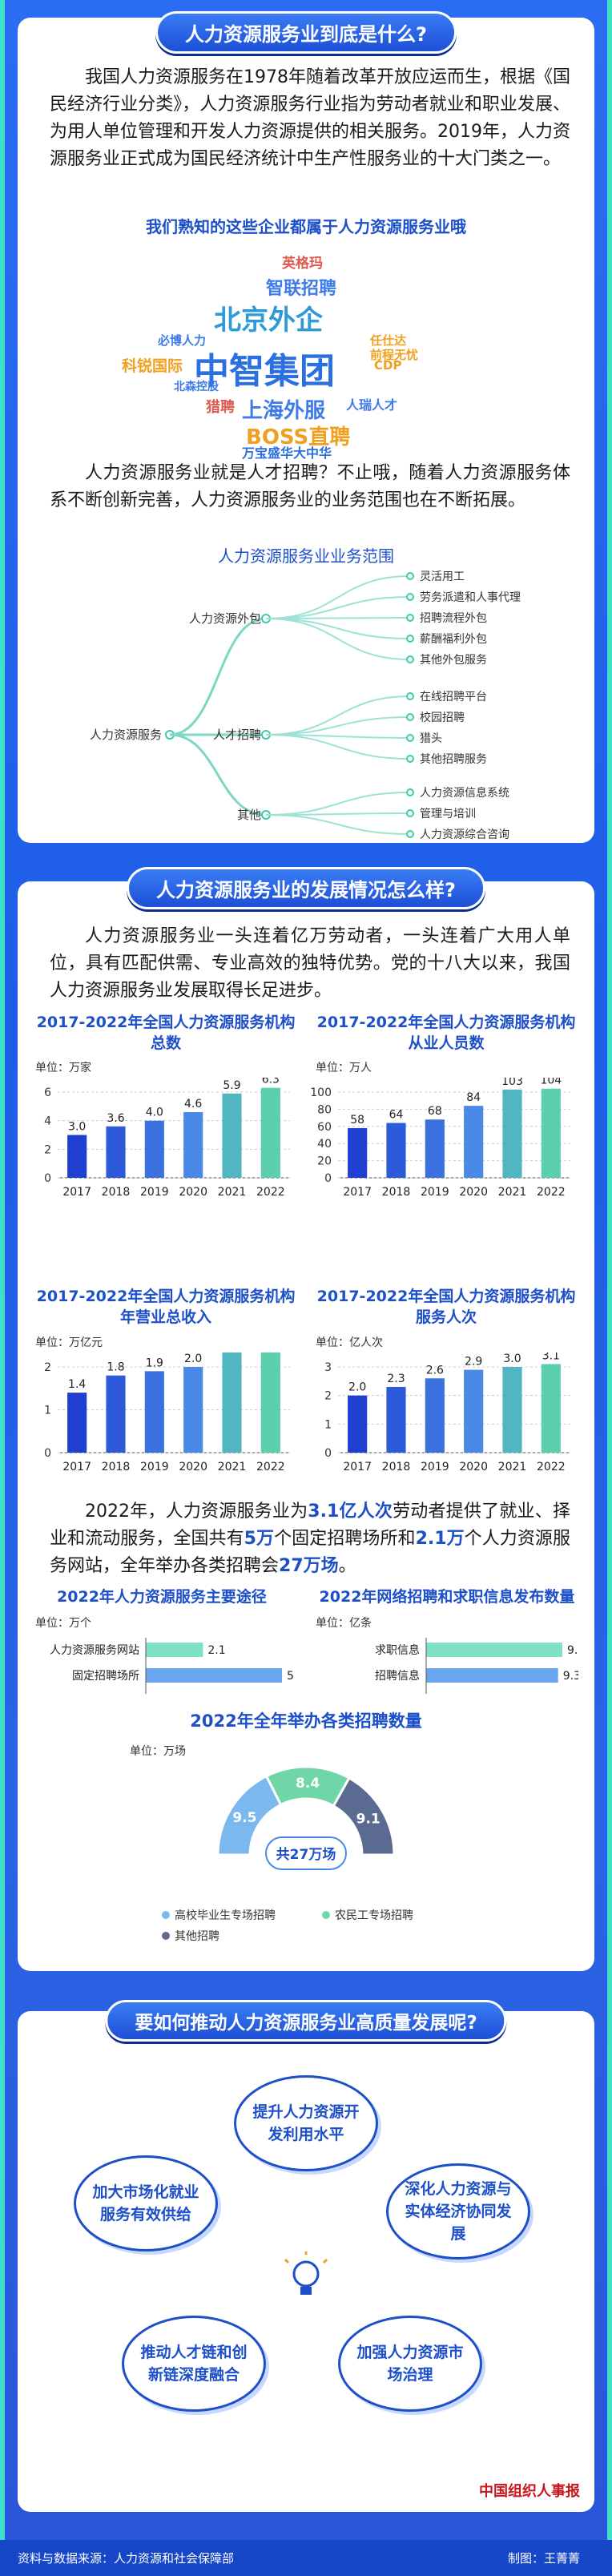  What do you see at coordinates (454, 759) in the screenshot?
I see `tree-leaf-label: 其他招聘服务` at bounding box center [454, 759].